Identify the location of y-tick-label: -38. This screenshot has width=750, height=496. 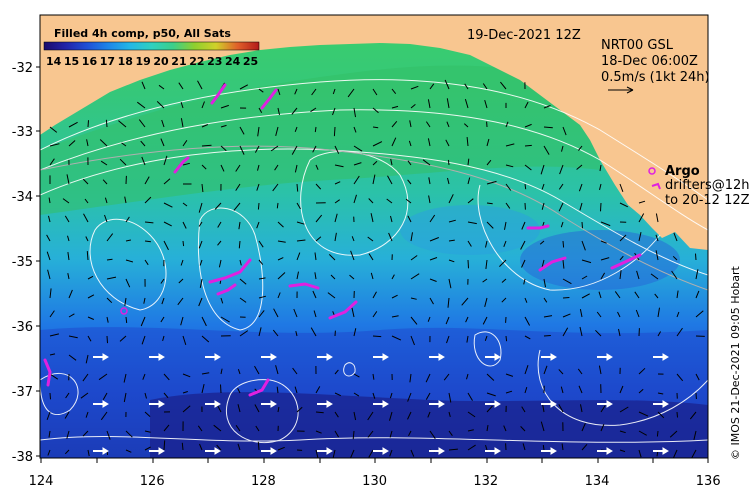
(22, 457).